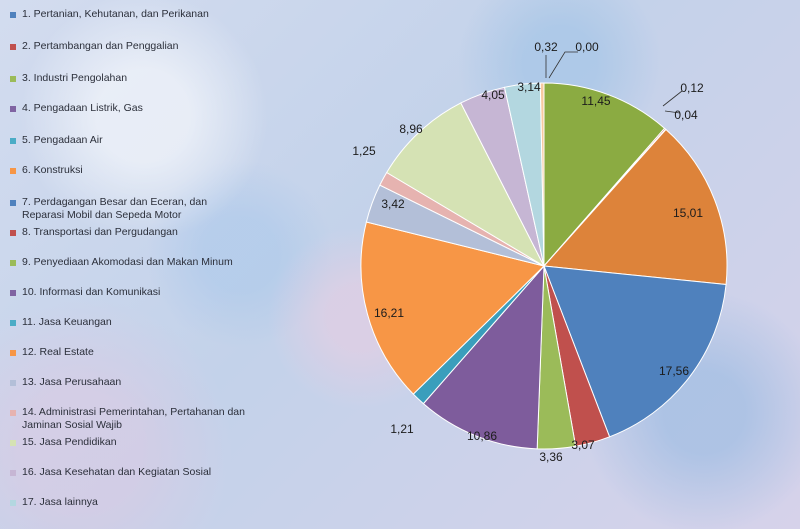 The height and width of the screenshot is (529, 800). What do you see at coordinates (686, 115) in the screenshot?
I see `slice-value-label: 0,04` at bounding box center [686, 115].